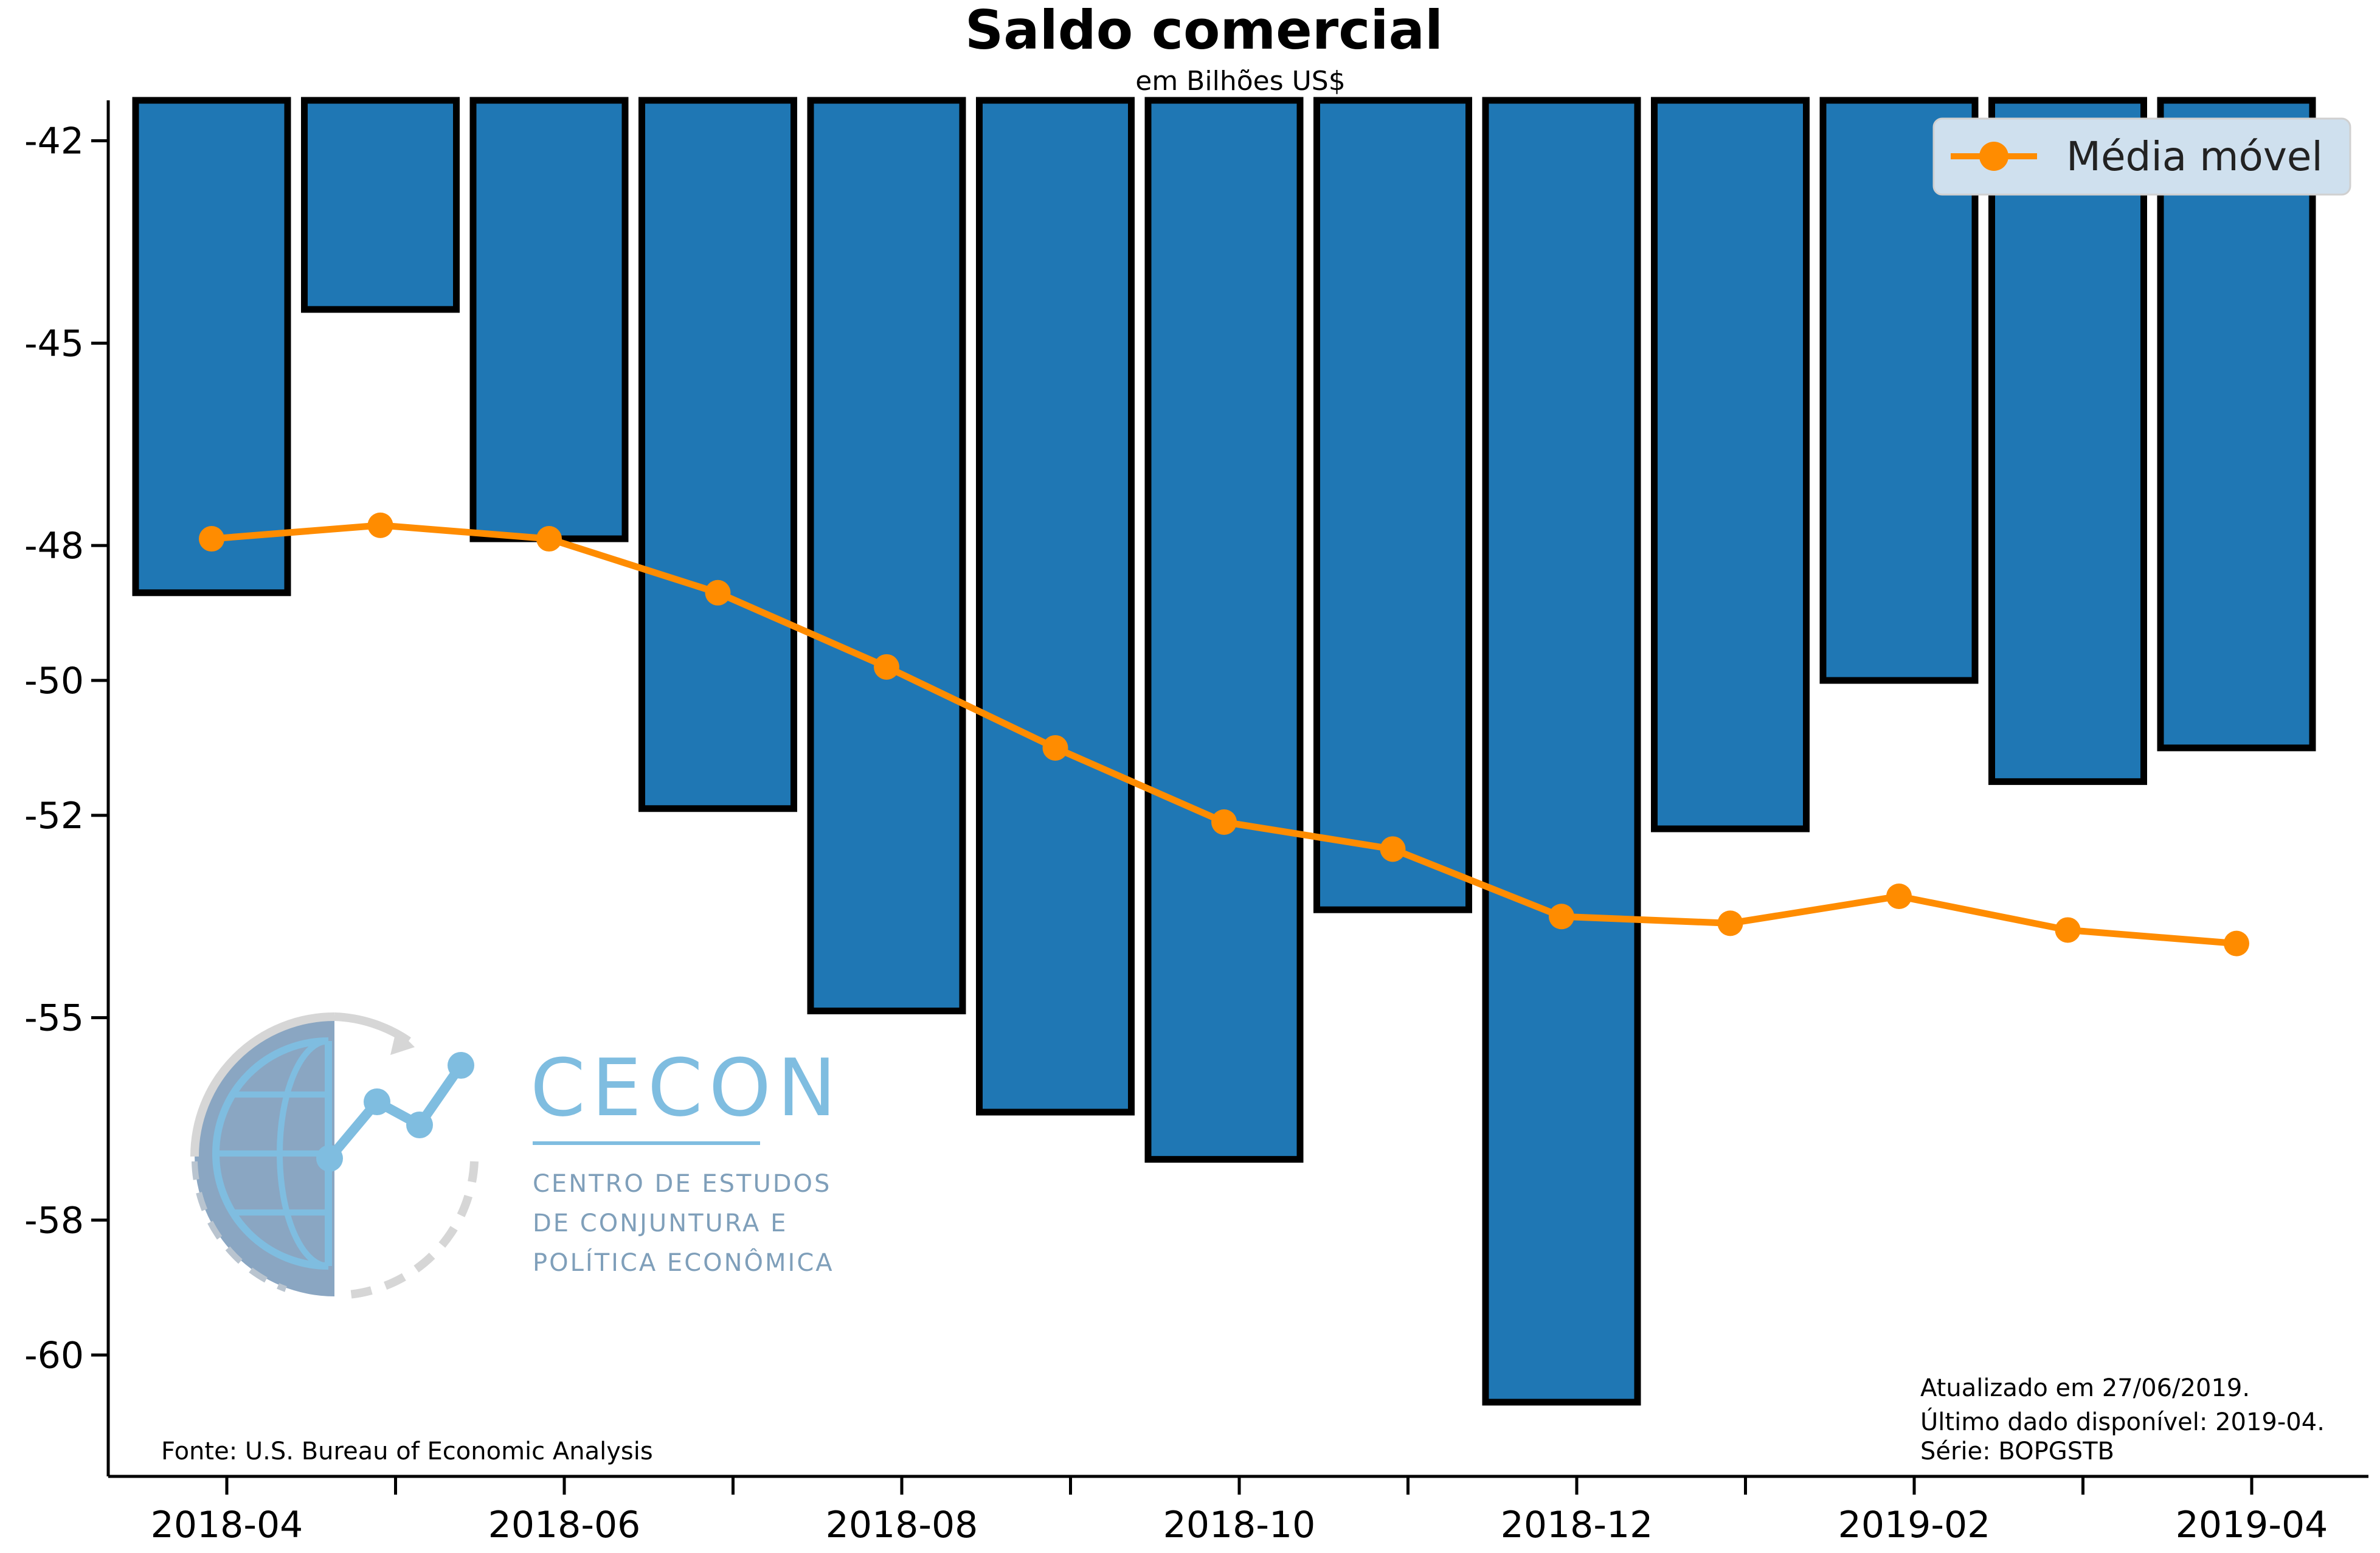  Describe the element at coordinates (54, 141) in the screenshot. I see `y-tick-label--42: -42` at that location.